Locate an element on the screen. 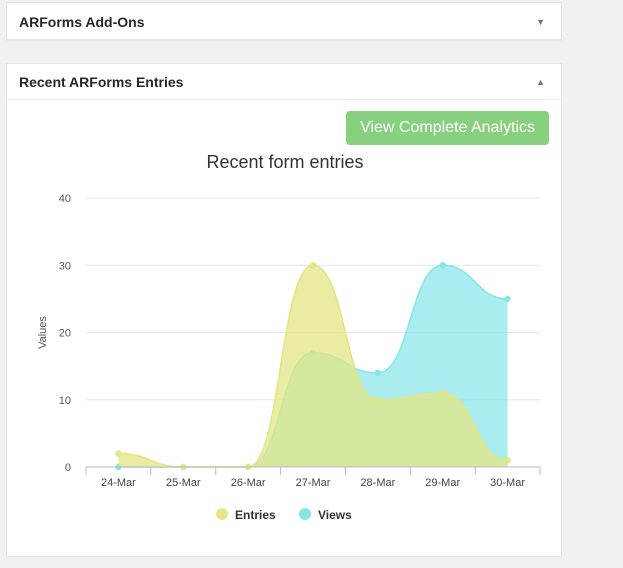  legend-item-views: Views is located at coordinates (325, 515).